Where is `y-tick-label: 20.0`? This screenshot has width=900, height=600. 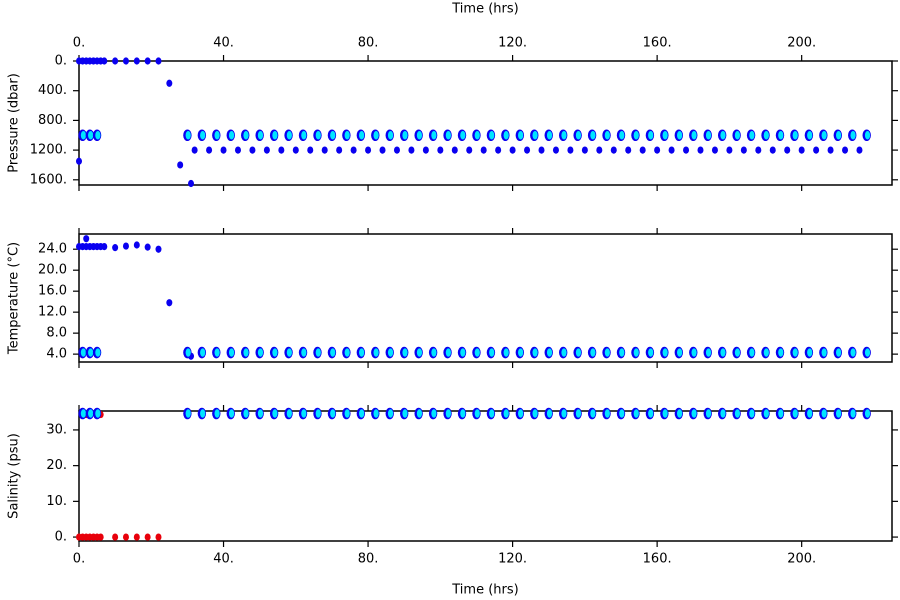 y-tick-label: 20.0 is located at coordinates (52, 270).